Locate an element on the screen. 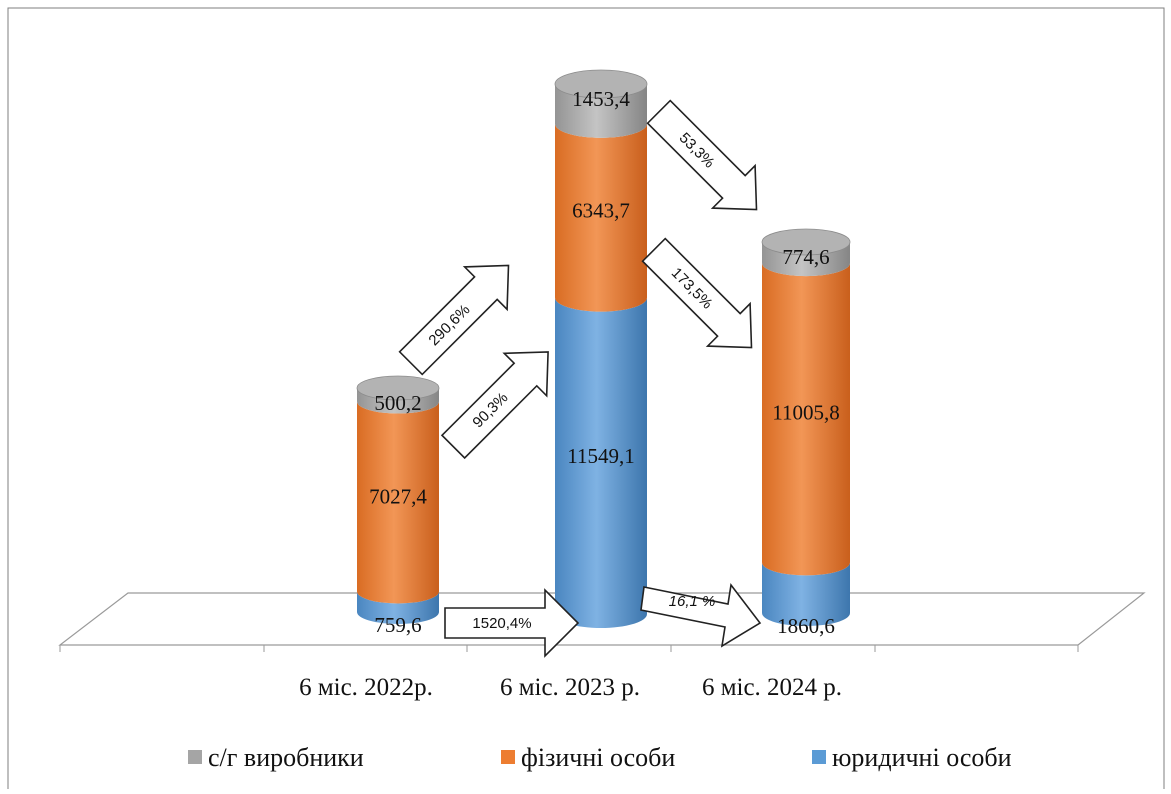 The image size is (1171, 794). data-label-individuals-2024: 11005,8 is located at coordinates (805, 413).